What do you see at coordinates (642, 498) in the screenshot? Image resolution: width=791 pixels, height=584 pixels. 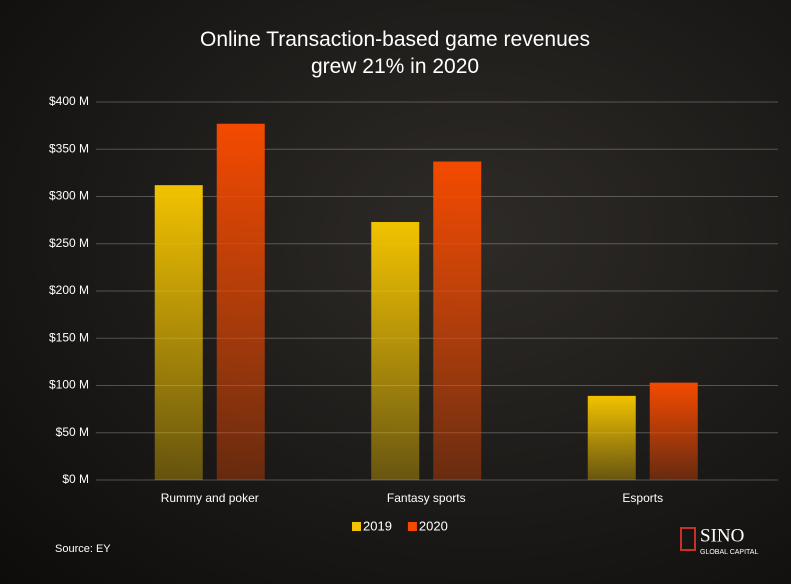 I see `x-tick-label: Esports` at bounding box center [642, 498].